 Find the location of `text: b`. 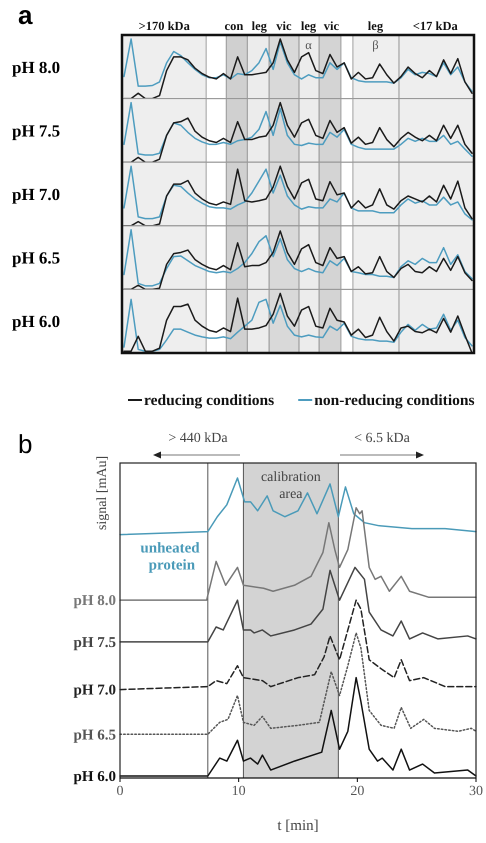

text: b is located at coordinates (25, 444).